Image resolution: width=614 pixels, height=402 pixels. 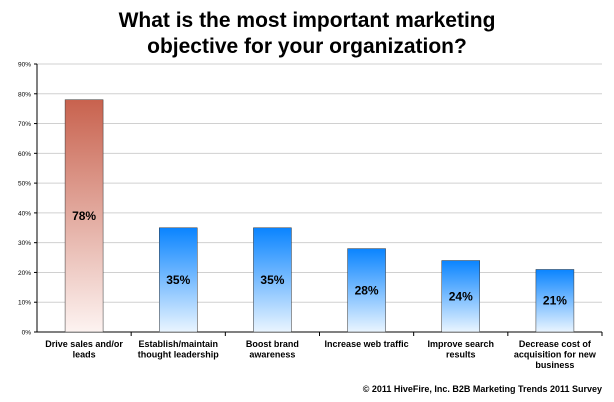 What do you see at coordinates (84, 344) in the screenshot?
I see `x-tick-label: Drive sales and/or` at bounding box center [84, 344].